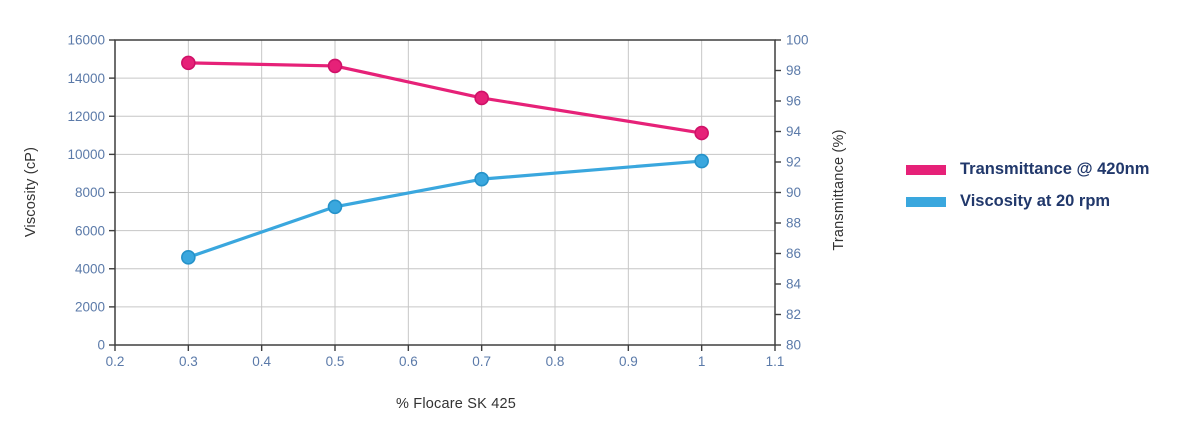 This screenshot has width=1192, height=423. Describe the element at coordinates (793, 253) in the screenshot. I see `y-tick-label-right: 86` at that location.